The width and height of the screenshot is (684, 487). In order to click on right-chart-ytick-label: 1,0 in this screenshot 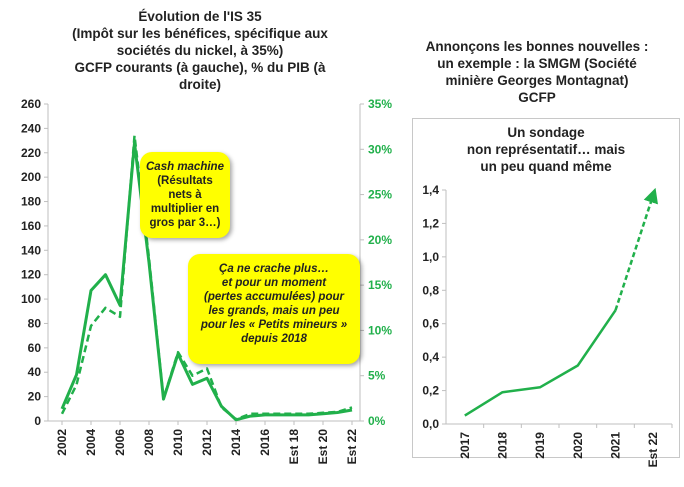, I will do `click(430, 257)`.